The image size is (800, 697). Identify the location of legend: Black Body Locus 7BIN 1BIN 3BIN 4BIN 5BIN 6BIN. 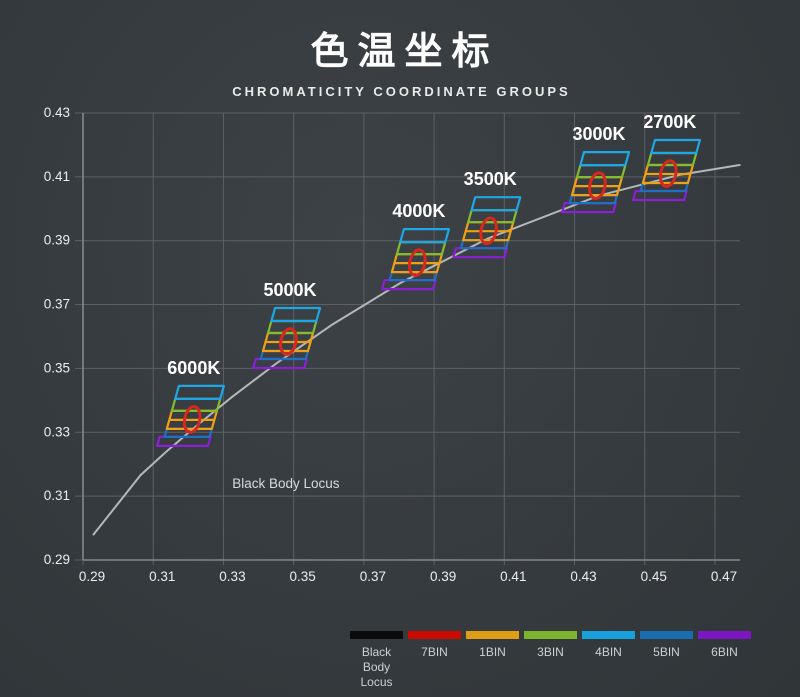
(550, 660).